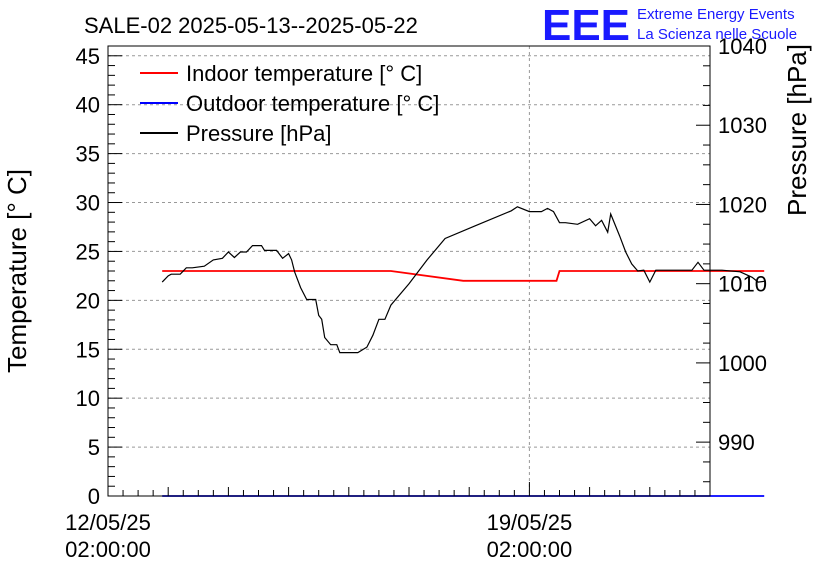 The image size is (836, 572). What do you see at coordinates (259, 133) in the screenshot?
I see `legend-label: Pressure [hPa]` at bounding box center [259, 133].